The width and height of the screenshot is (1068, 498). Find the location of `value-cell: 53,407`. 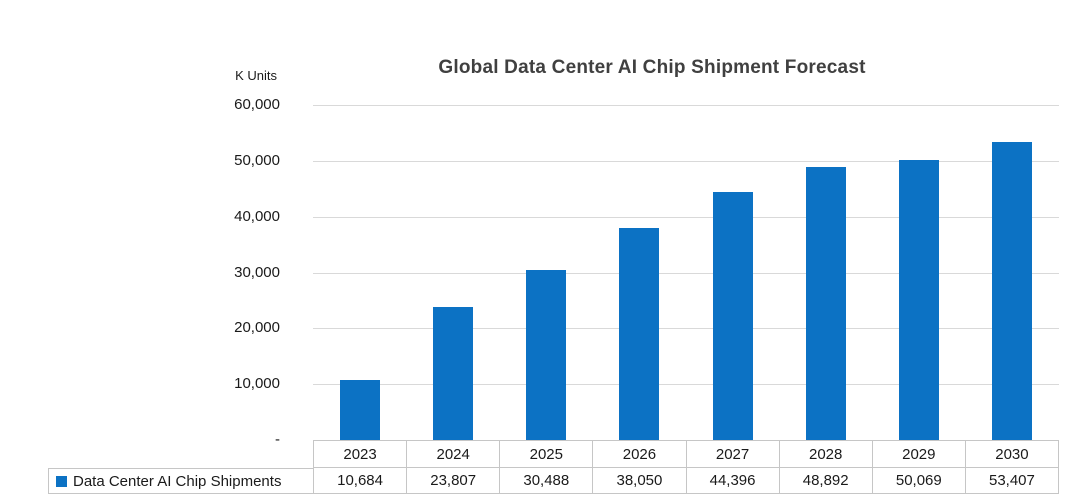

value-cell: 53,407 is located at coordinates (1012, 481).